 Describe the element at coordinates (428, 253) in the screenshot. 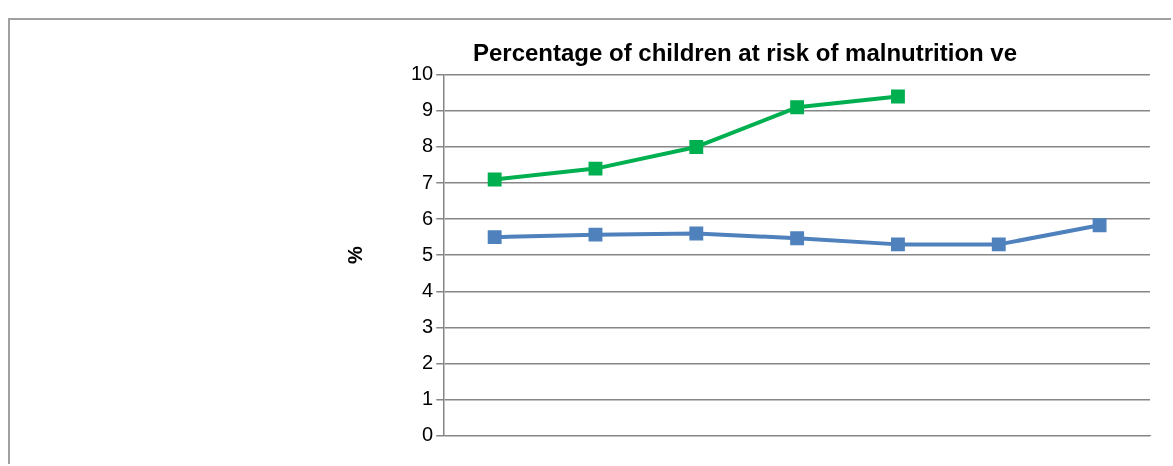

I see `y-tick-label: 5` at that location.